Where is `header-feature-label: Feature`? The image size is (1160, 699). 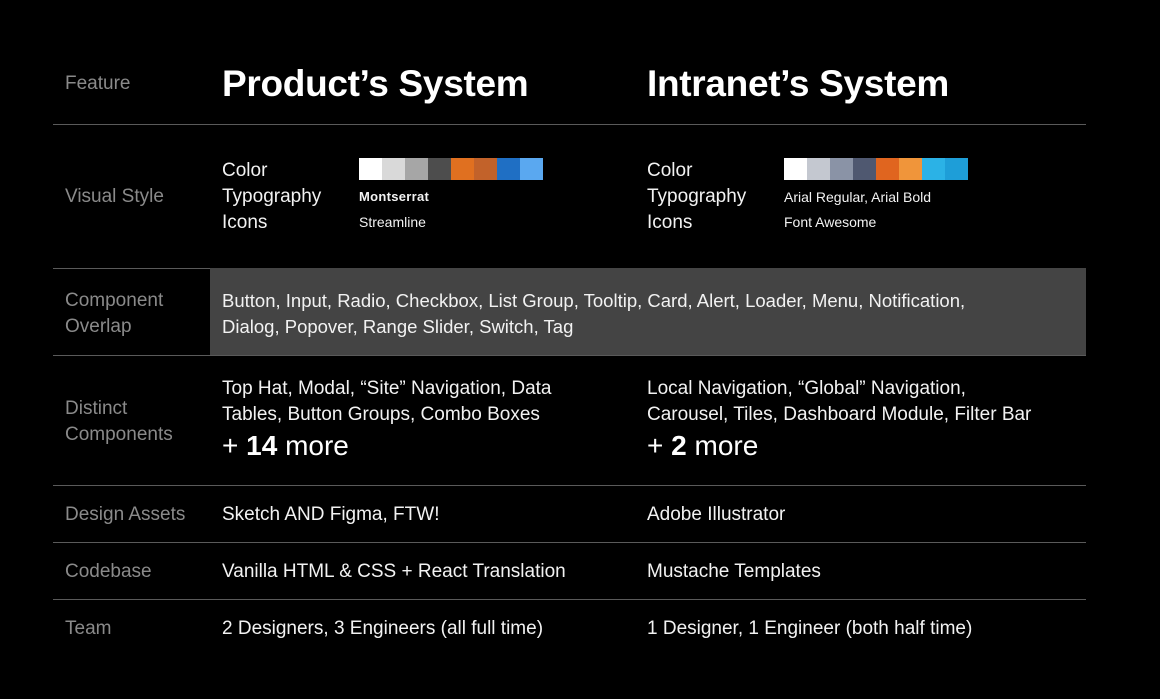 header-feature-label: Feature is located at coordinates (98, 83).